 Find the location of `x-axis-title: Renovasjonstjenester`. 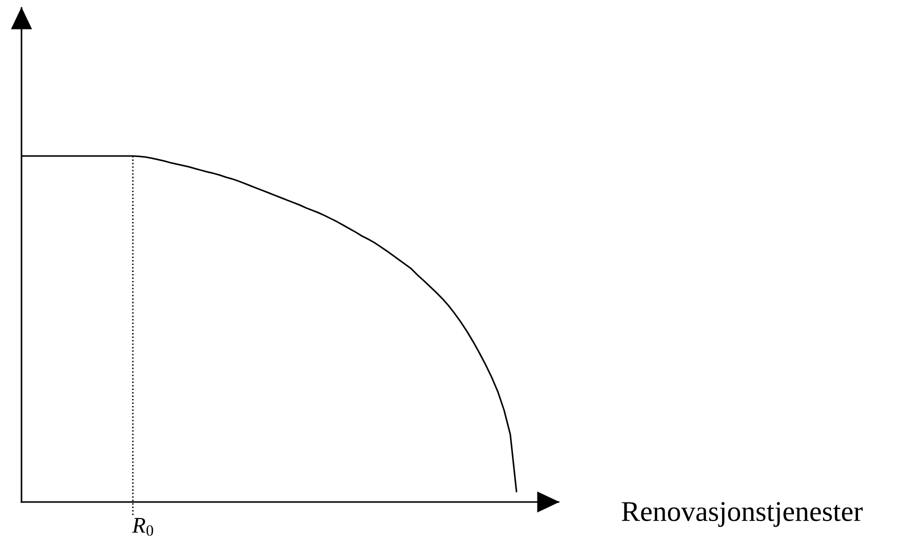

x-axis-title: Renovasjonstjenester is located at coordinates (742, 514).